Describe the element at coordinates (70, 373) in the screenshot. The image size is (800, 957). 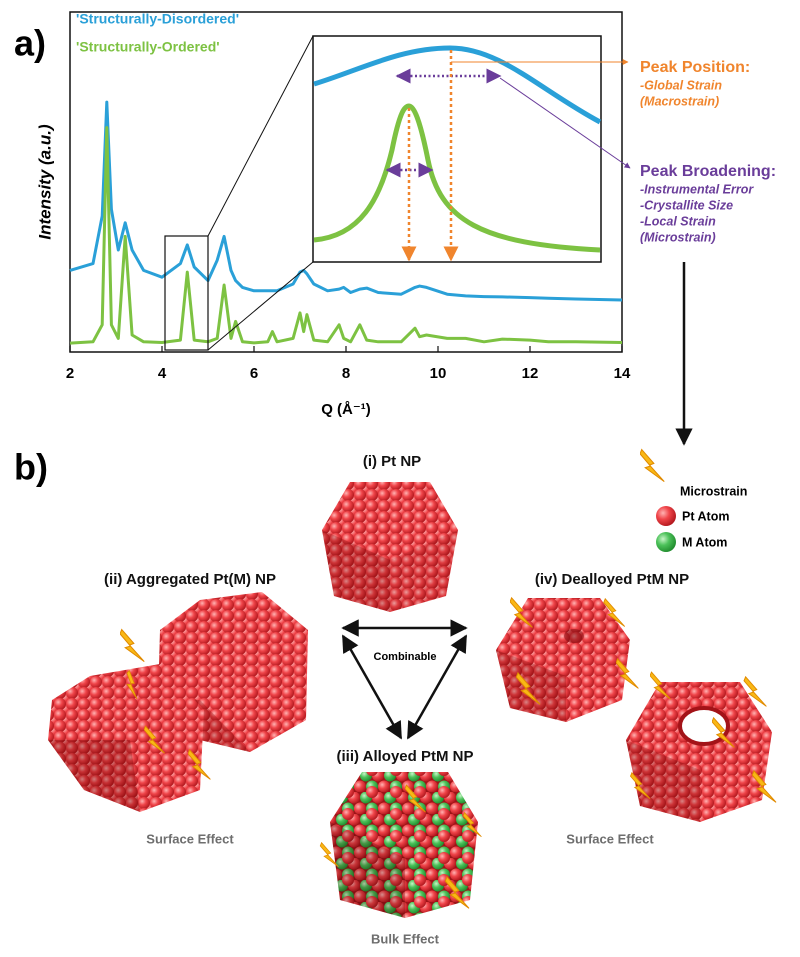
I see `x-tick-label: 2` at that location.